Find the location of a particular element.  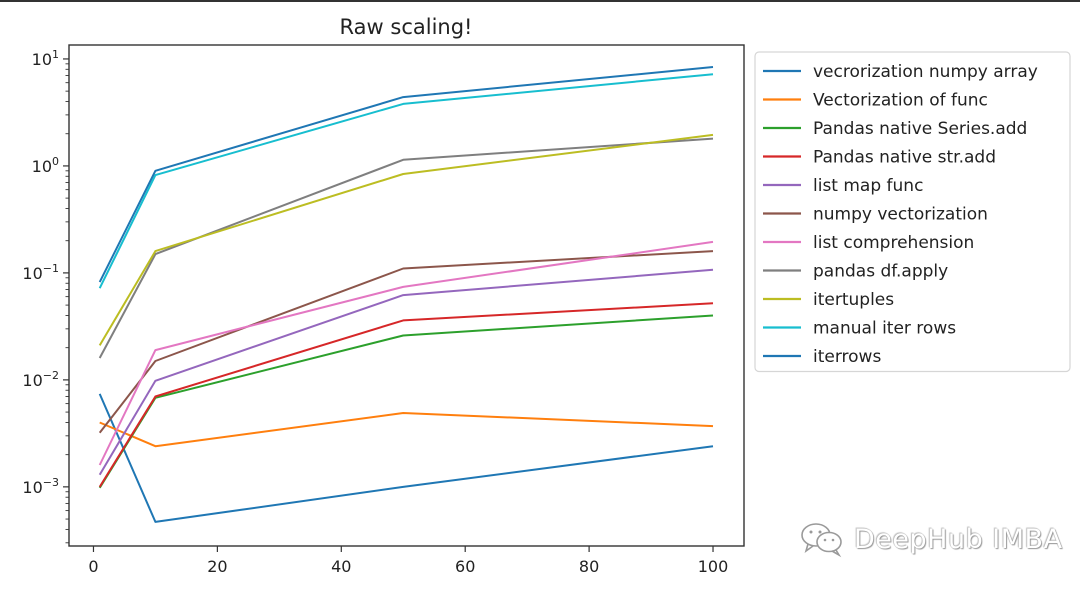

legend-label: numpy vectorization is located at coordinates (900, 215).